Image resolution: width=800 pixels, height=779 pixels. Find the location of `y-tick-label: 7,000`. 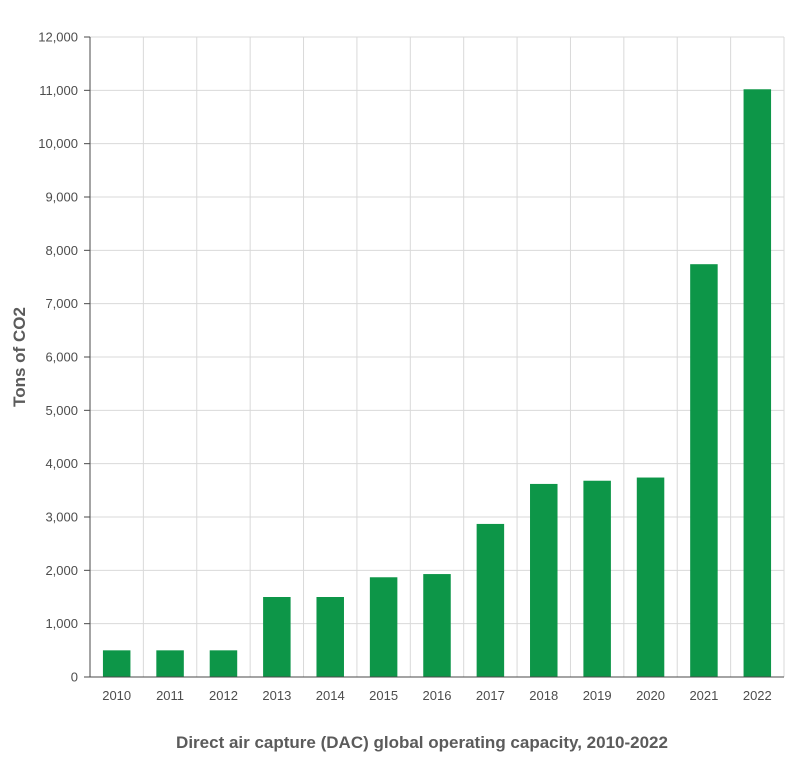

y-tick-label: 7,000 is located at coordinates (61, 303).